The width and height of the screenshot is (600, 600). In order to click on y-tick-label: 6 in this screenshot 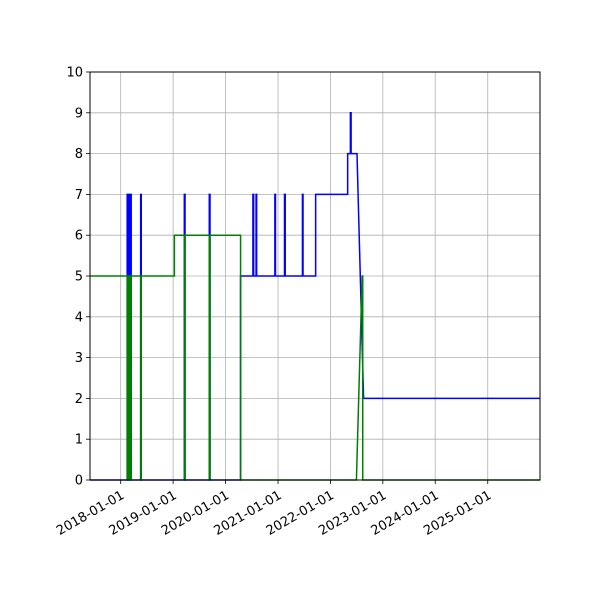, I will do `click(79, 236)`.